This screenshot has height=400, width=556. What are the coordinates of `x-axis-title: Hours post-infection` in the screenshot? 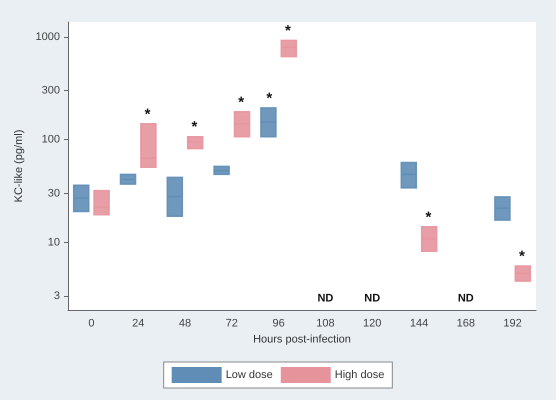 It's located at (302, 339).